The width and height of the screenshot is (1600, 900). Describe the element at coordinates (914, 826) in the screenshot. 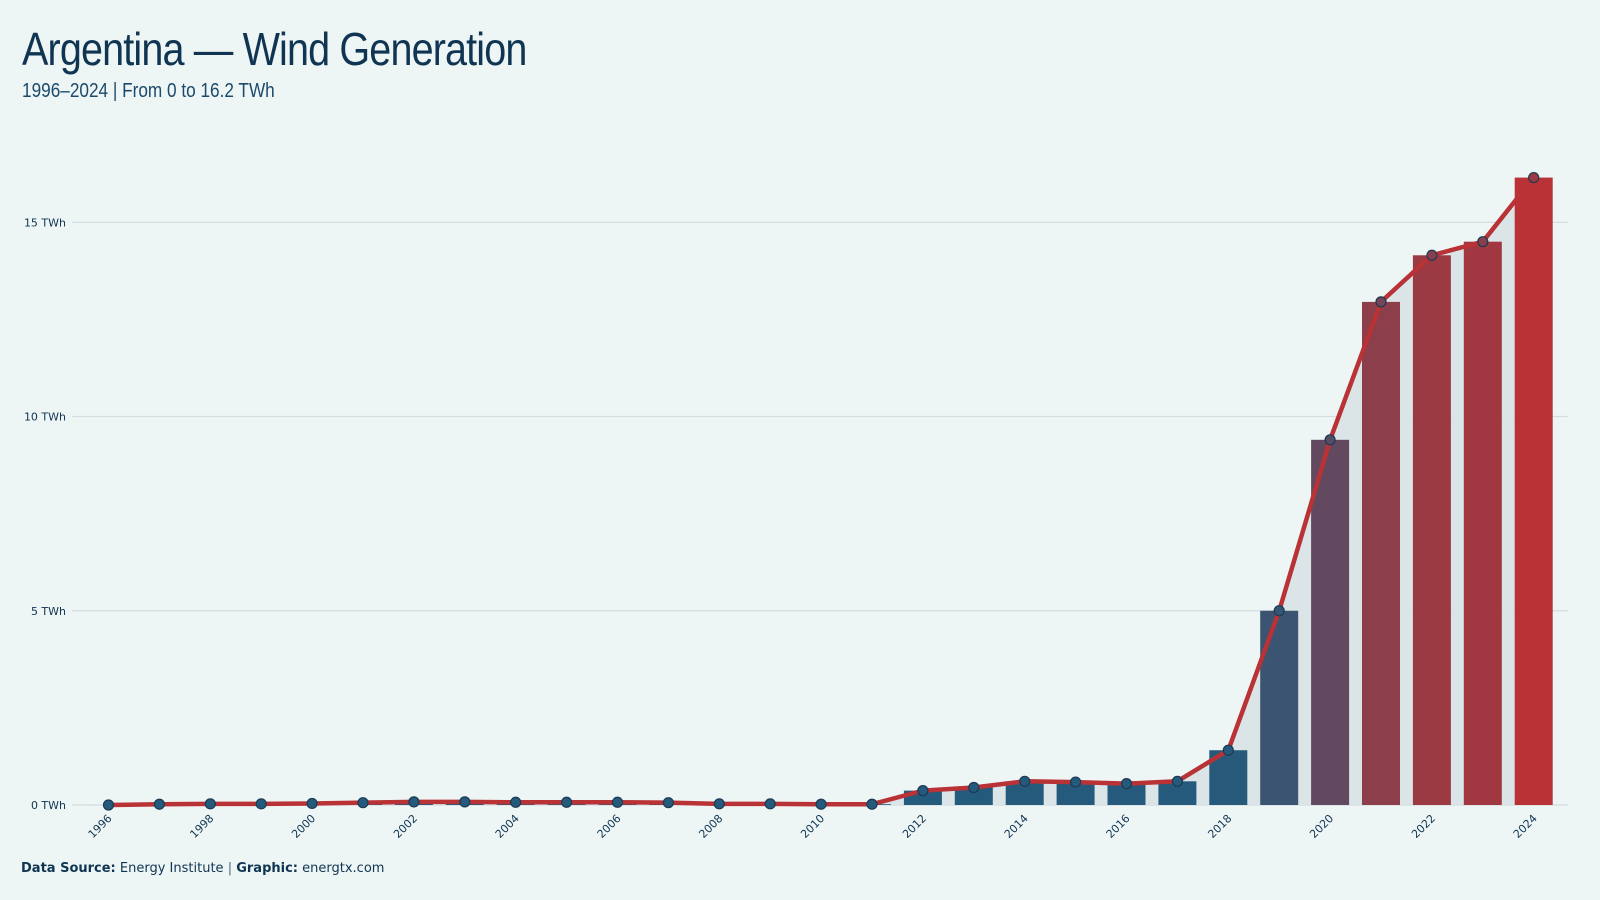

I see `x-tick-label: 2012` at that location.